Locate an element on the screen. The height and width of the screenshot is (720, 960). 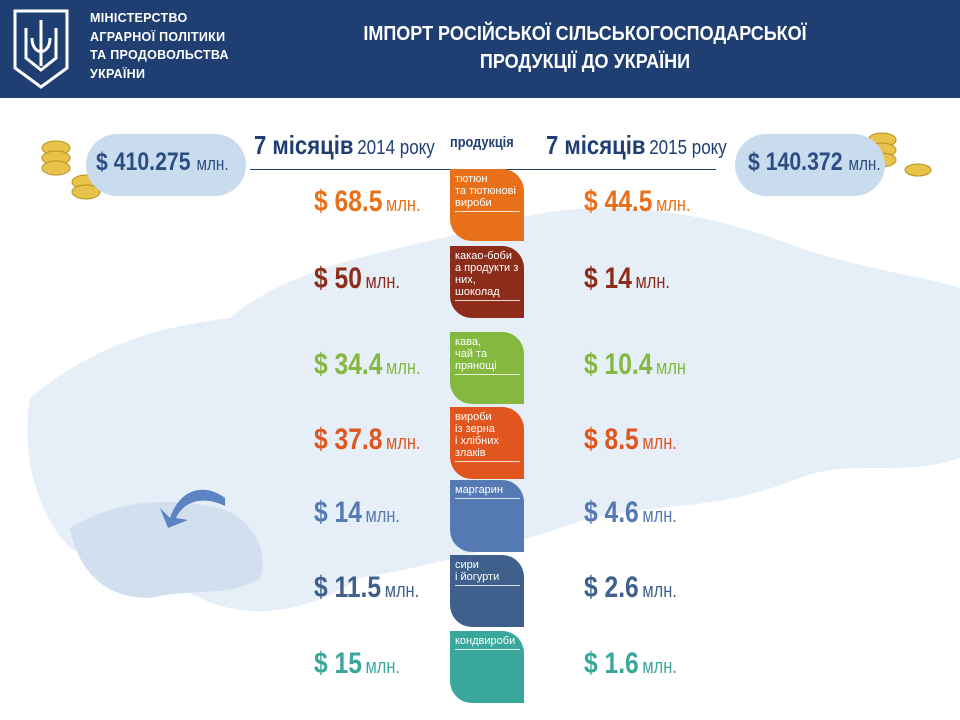
amount: $ 68.5 is located at coordinates (348, 201).